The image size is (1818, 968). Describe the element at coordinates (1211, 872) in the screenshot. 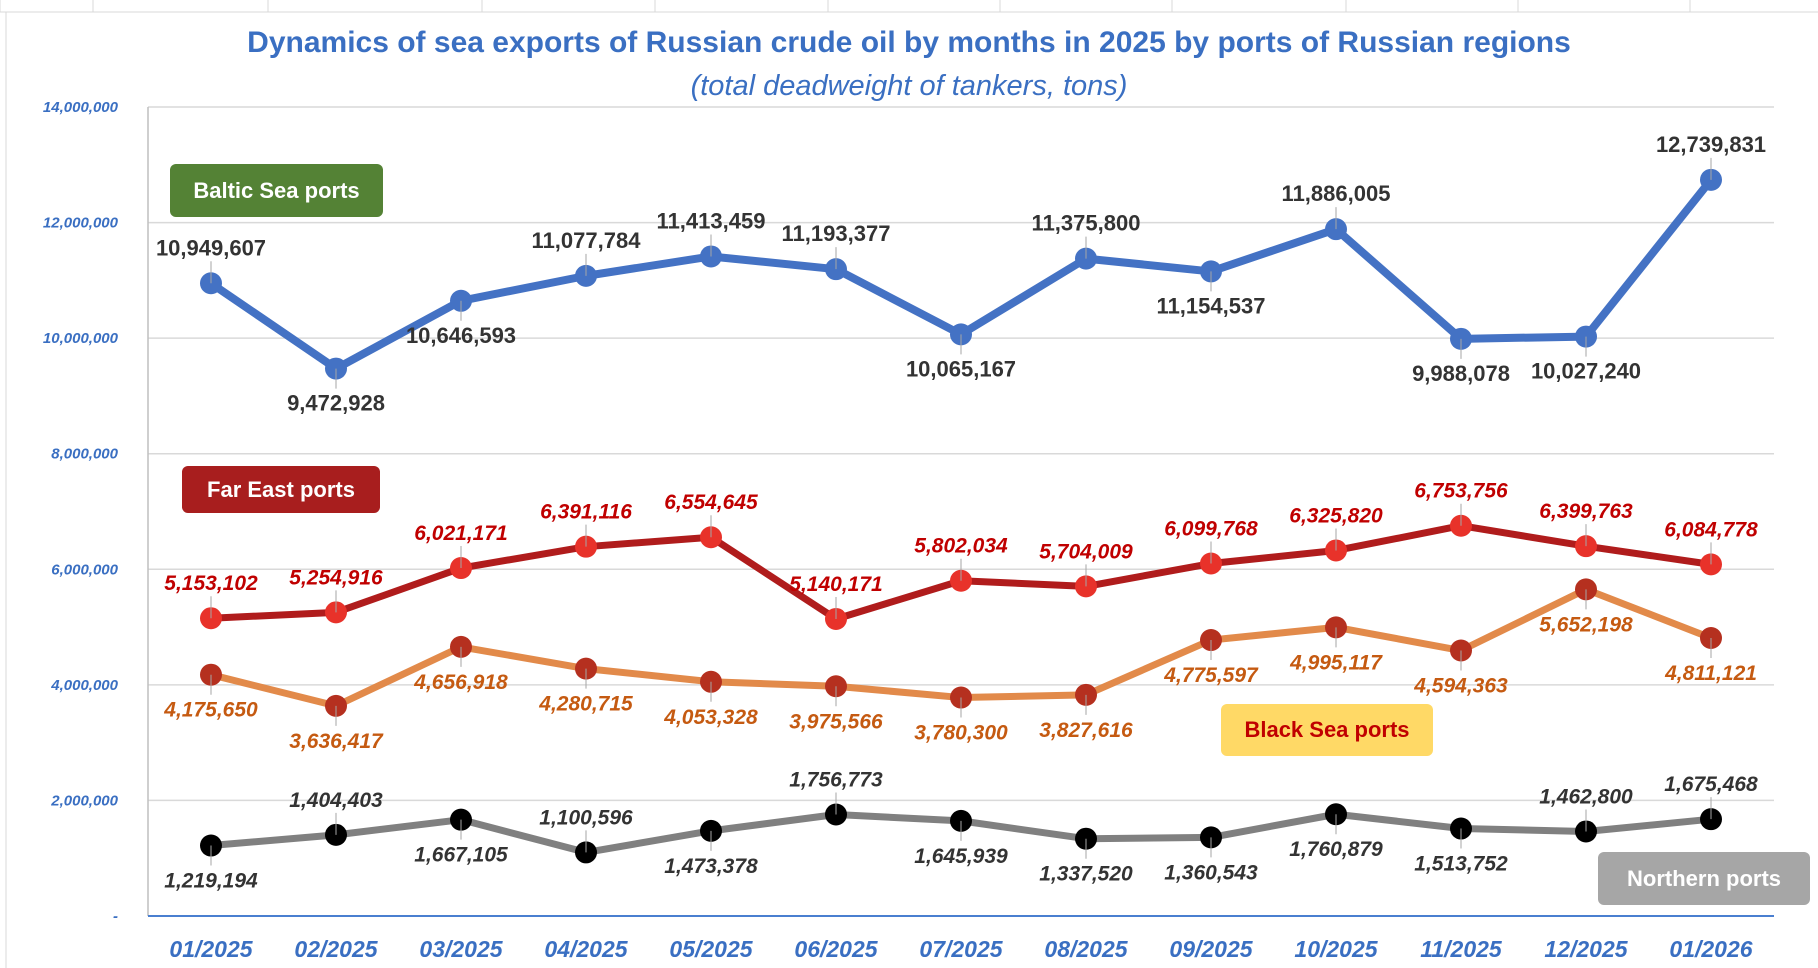

I see `data-label-northern: 1,360,543` at that location.